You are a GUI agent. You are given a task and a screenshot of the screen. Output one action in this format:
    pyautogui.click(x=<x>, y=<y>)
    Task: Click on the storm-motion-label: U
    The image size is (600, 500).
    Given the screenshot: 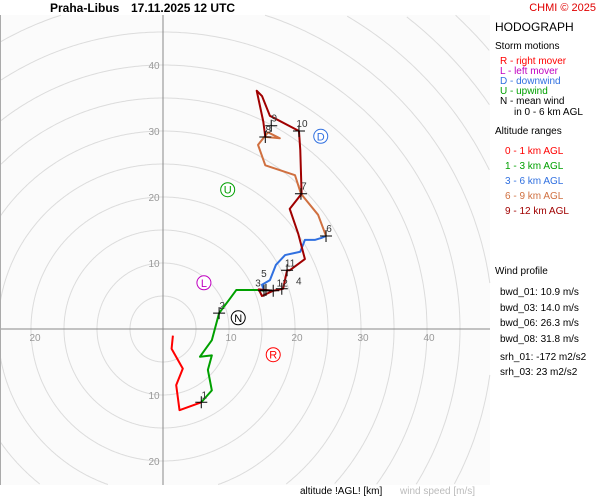 What is the action you would take?
    pyautogui.click(x=228, y=191)
    